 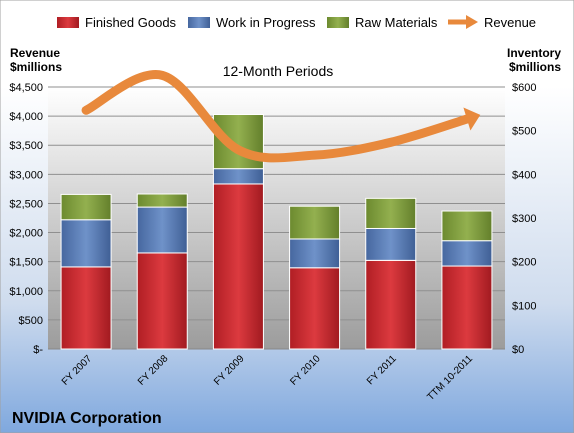 What do you see at coordinates (535, 67) in the screenshot?
I see `right-axis-label-line2: $millions` at bounding box center [535, 67].